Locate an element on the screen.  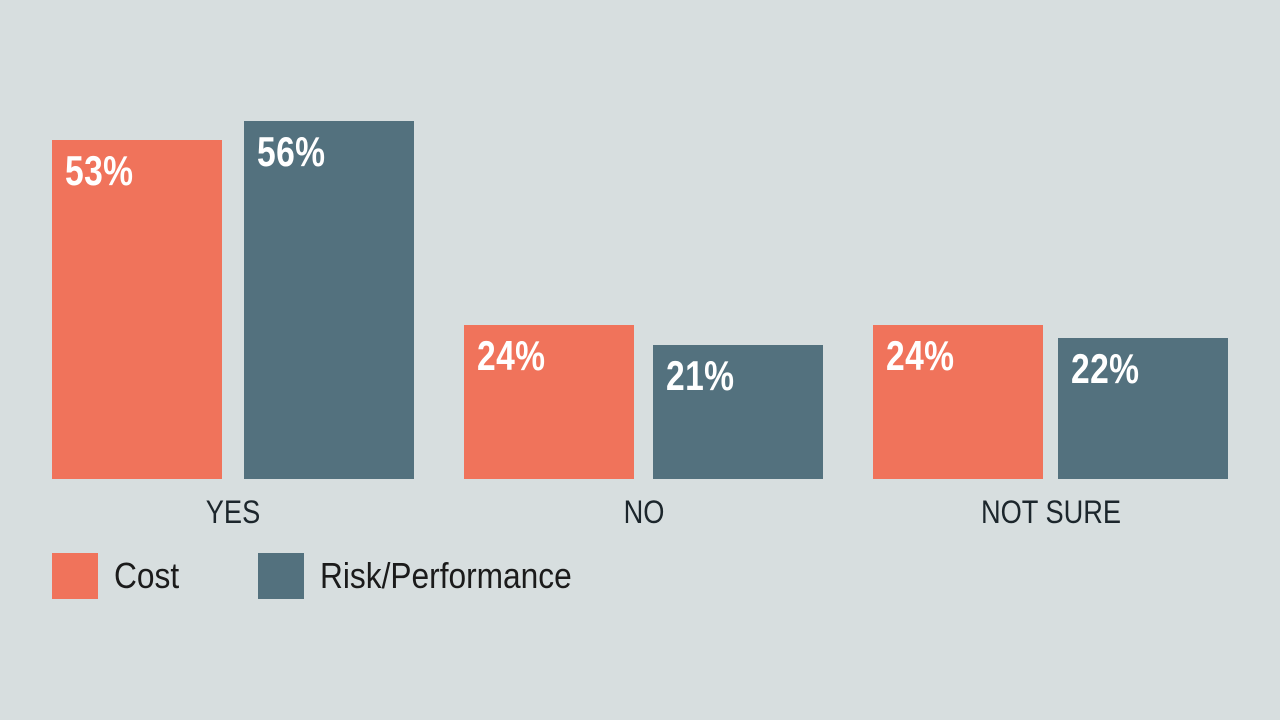
bar-not-sure-risk-performance: 22% is located at coordinates (1143, 408).